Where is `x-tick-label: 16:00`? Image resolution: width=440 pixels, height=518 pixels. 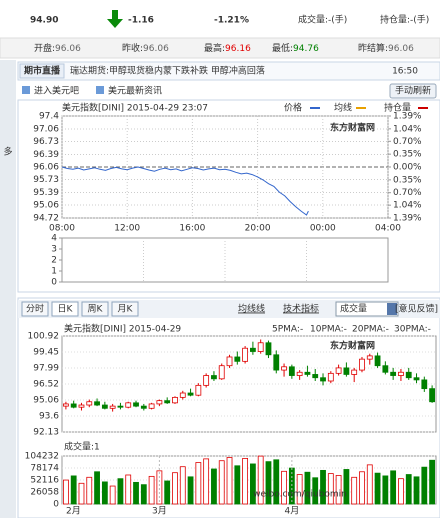 x-tick-label: 16:00 is located at coordinates (192, 229).